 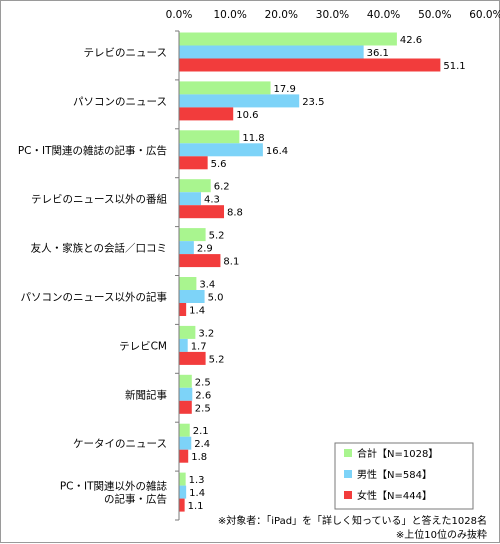 I want to click on data-label: 36.1, so click(x=378, y=53).